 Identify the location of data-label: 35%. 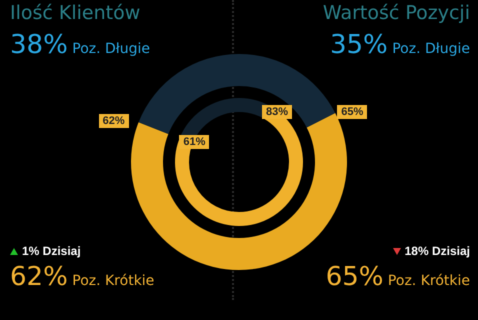
(359, 45).